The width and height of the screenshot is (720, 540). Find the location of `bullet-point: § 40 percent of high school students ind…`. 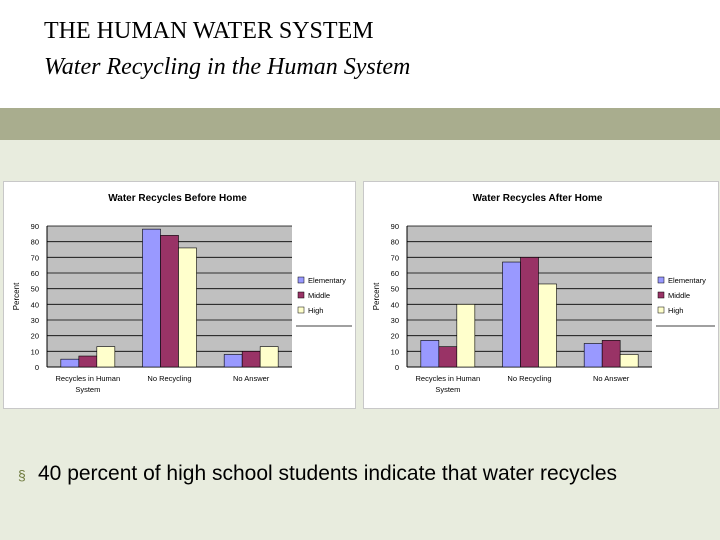

bullet-point: § 40 percent of high school students ind… is located at coordinates (368, 477).